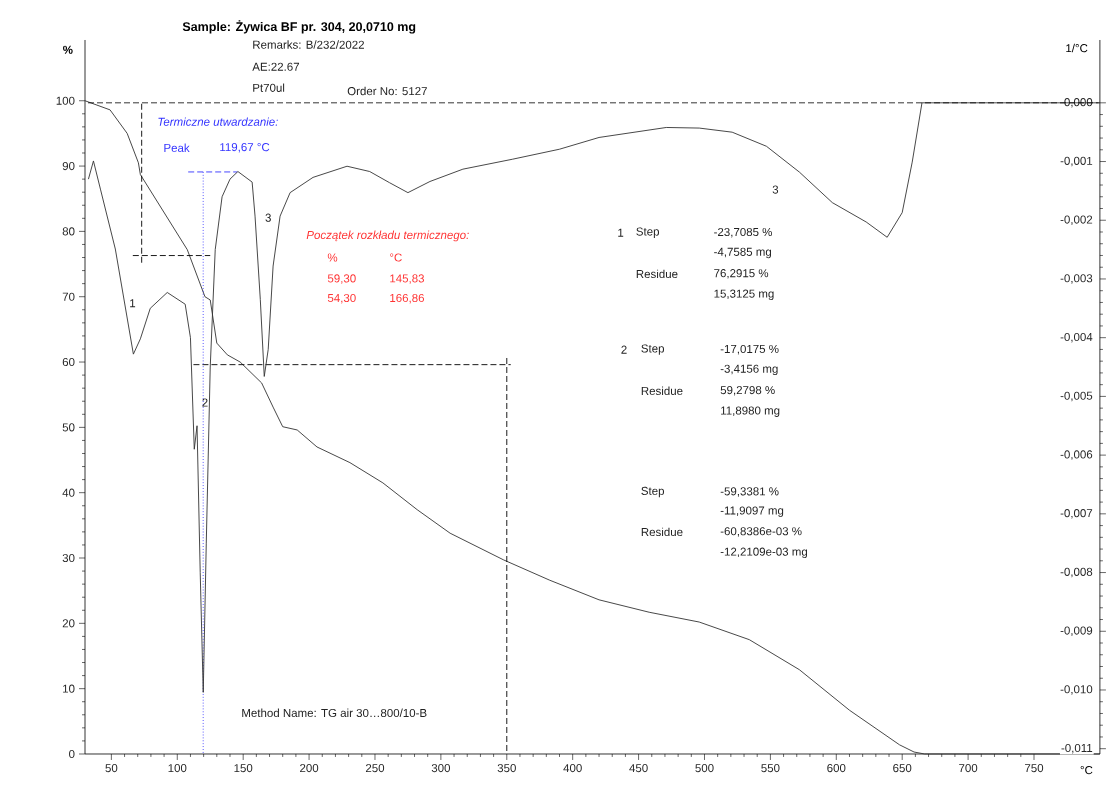 This screenshot has height=800, width=1119. What do you see at coordinates (747, 391) in the screenshot?
I see `annotation: 59,2798 %` at bounding box center [747, 391].